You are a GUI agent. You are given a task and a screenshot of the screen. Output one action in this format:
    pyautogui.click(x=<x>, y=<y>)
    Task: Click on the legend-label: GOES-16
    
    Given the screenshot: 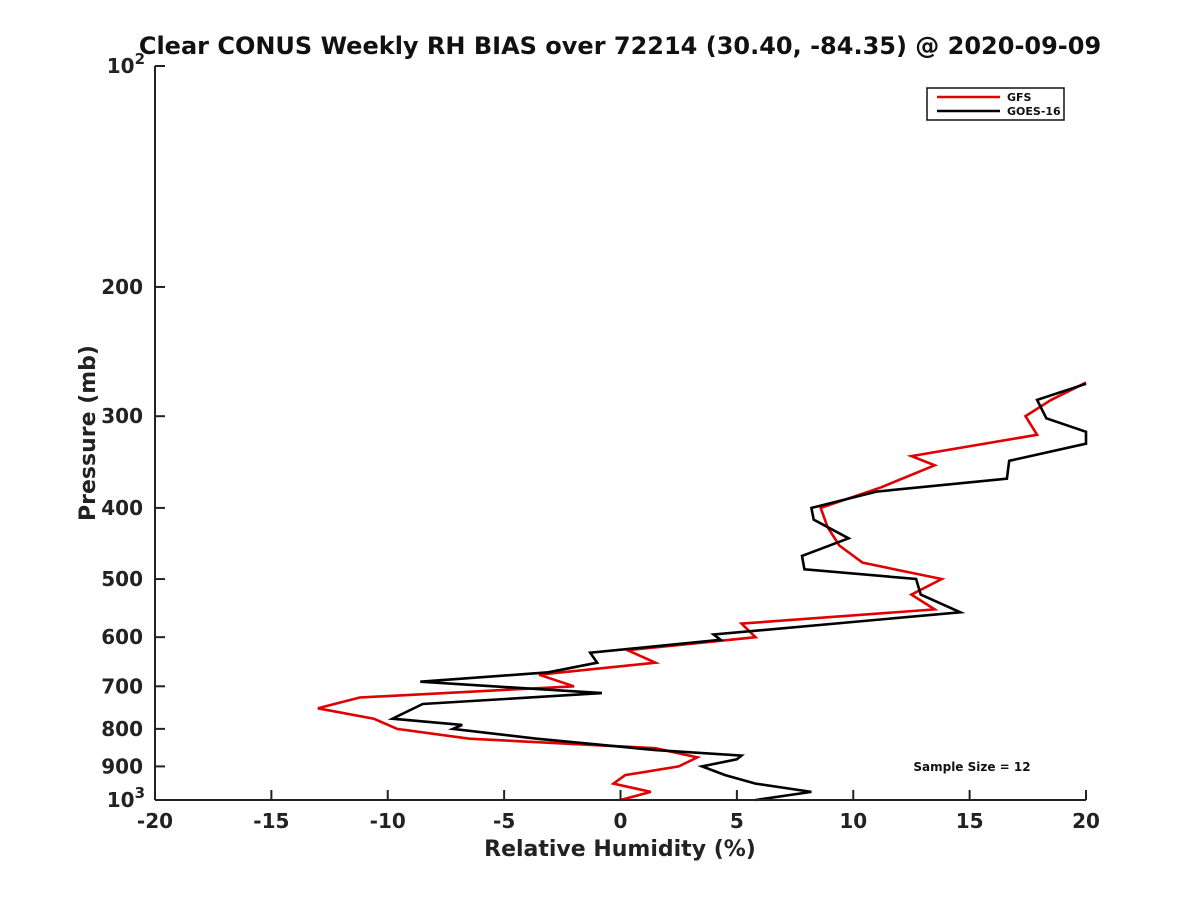 What is the action you would take?
    pyautogui.click(x=1034, y=111)
    